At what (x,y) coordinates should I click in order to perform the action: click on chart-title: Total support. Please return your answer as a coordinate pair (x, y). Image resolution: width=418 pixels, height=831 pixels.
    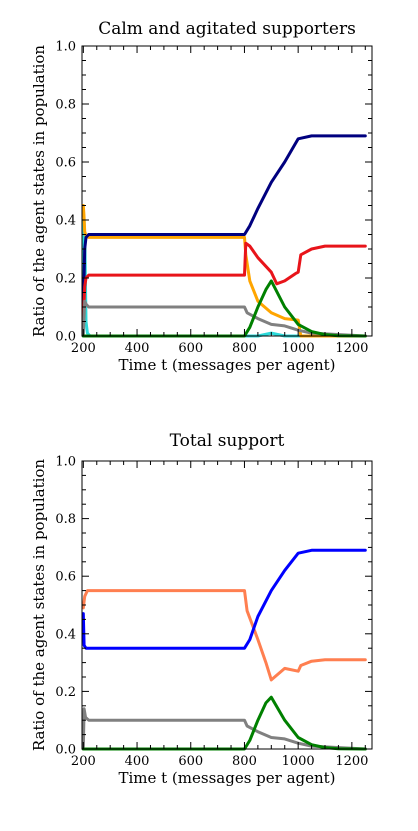
    Looking at the image, I should click on (227, 441).